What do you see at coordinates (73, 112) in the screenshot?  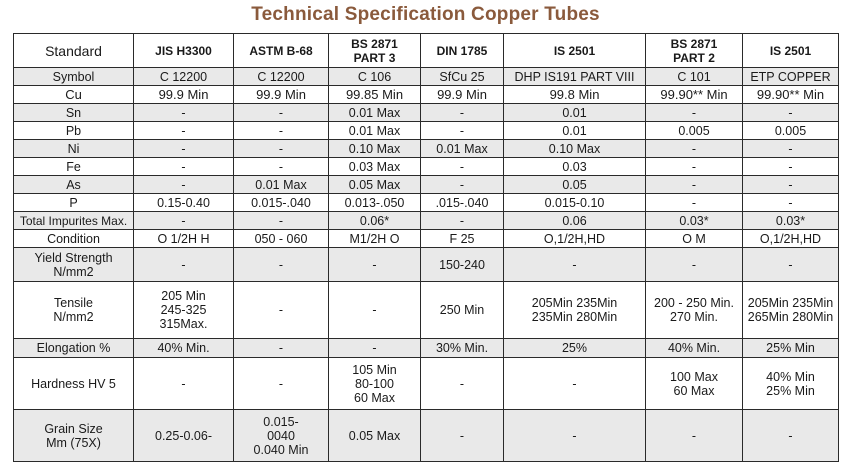 I see `row-label: Sn` at bounding box center [73, 112].